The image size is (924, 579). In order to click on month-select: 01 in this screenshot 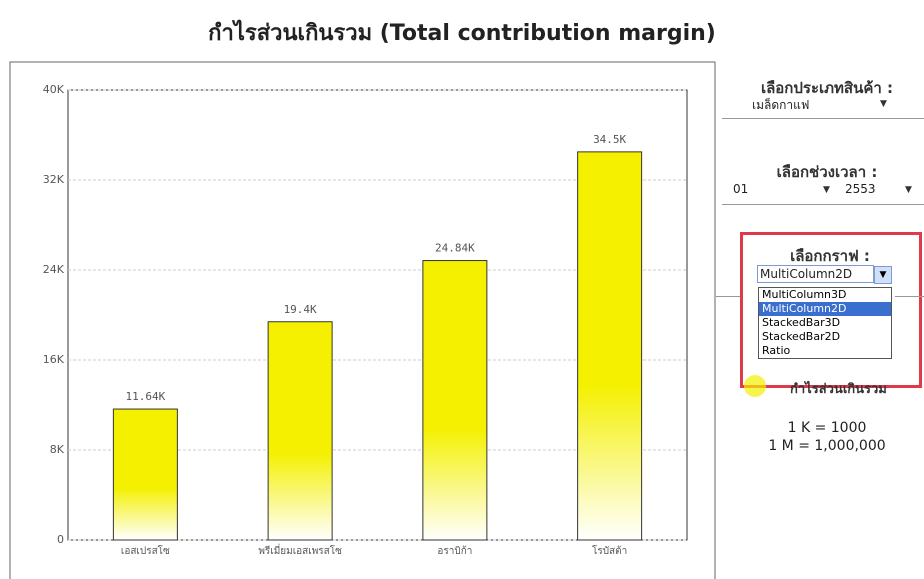, I will do `click(741, 189)`.